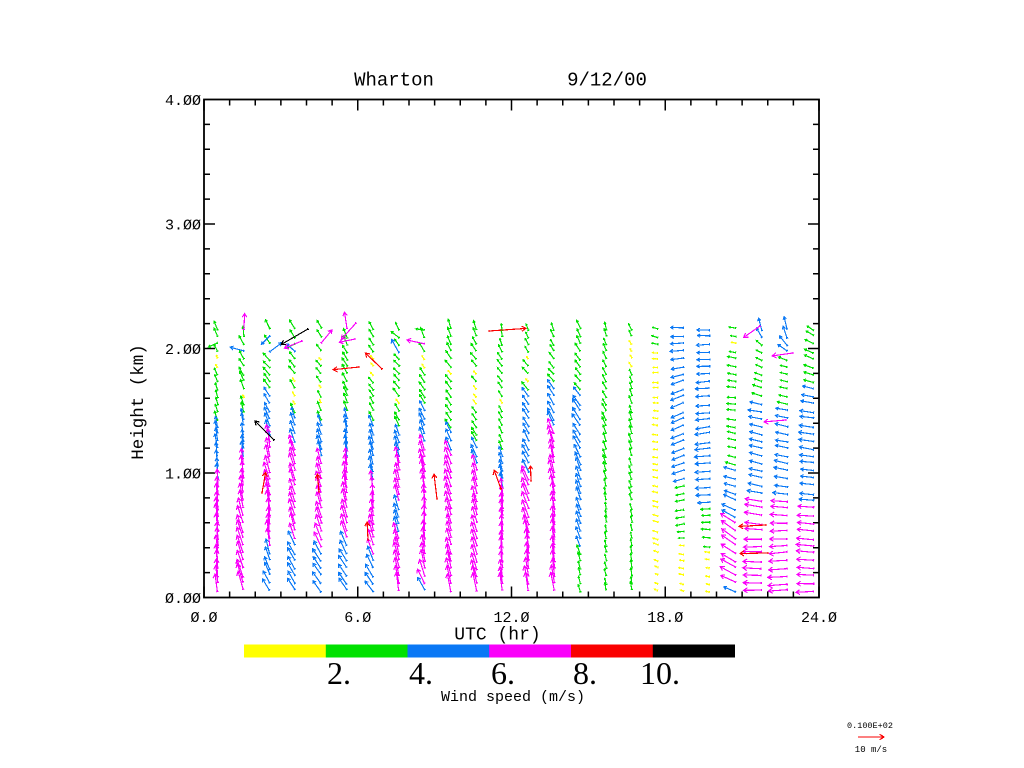 Image resolution: width=1024 pixels, height=768 pixels. Describe the element at coordinates (503, 673) in the screenshot. I see `svg-text: 6.` at that location.